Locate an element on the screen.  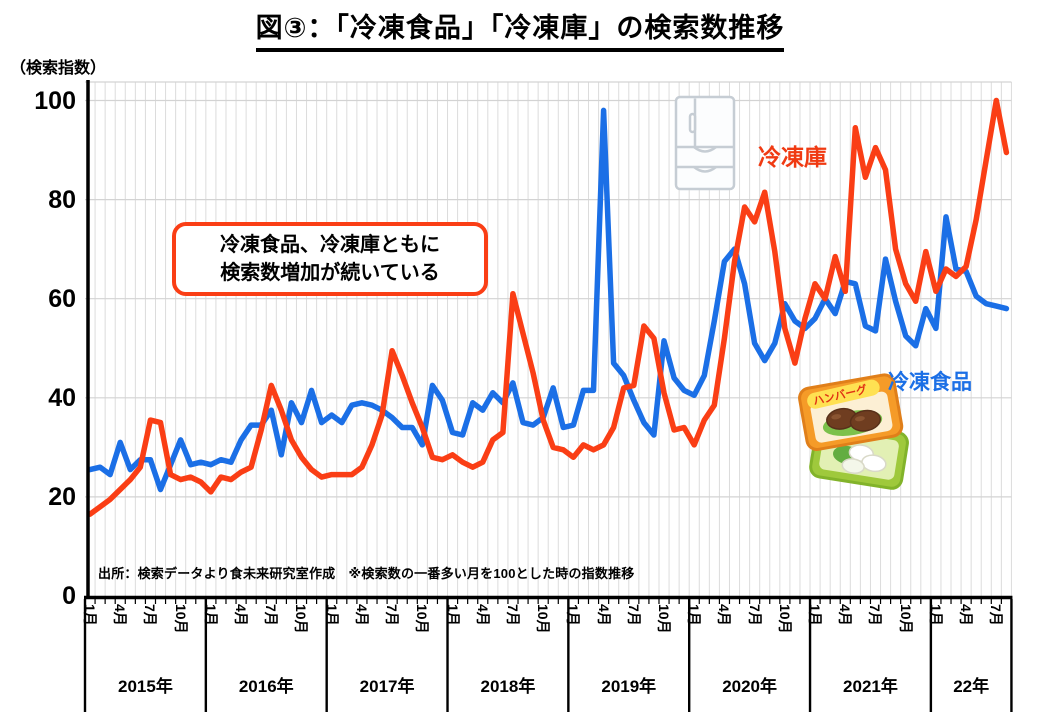
year-label-2017年: 2017年 is located at coordinates (387, 686).